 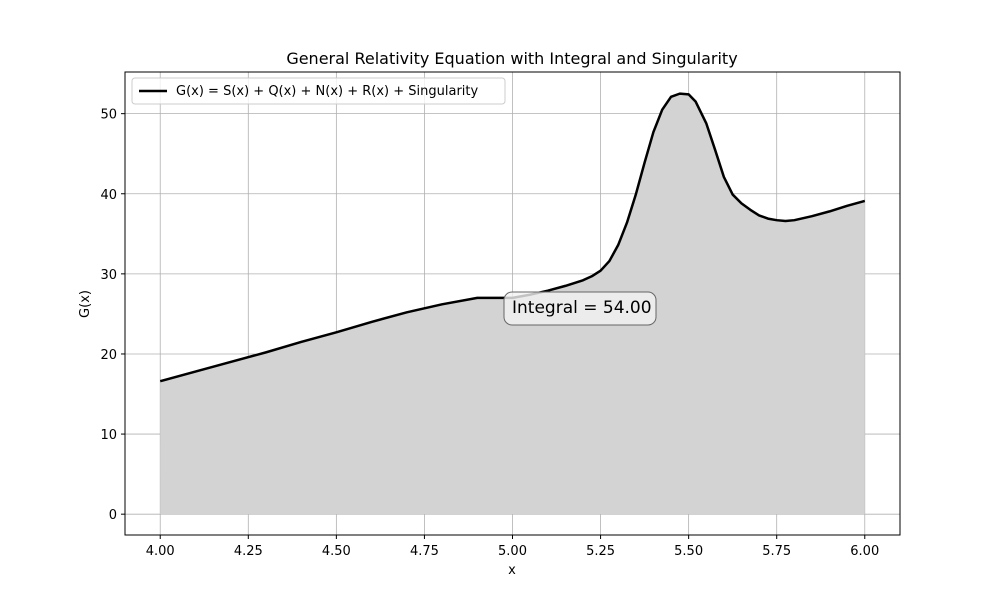 I want to click on integral-annotation: Integral = 54.00, so click(x=580, y=308).